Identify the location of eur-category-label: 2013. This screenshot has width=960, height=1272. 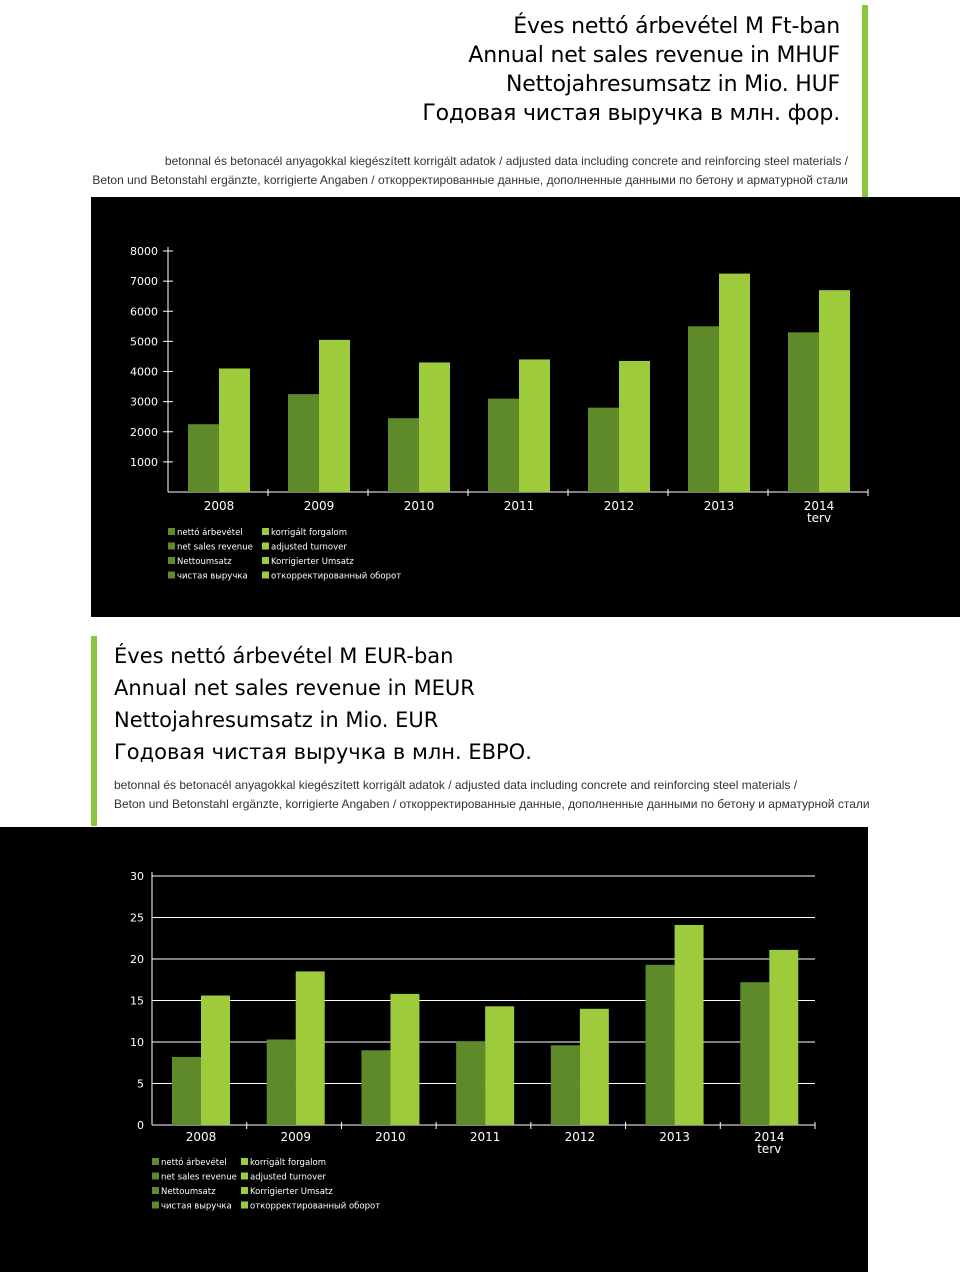
(674, 1137).